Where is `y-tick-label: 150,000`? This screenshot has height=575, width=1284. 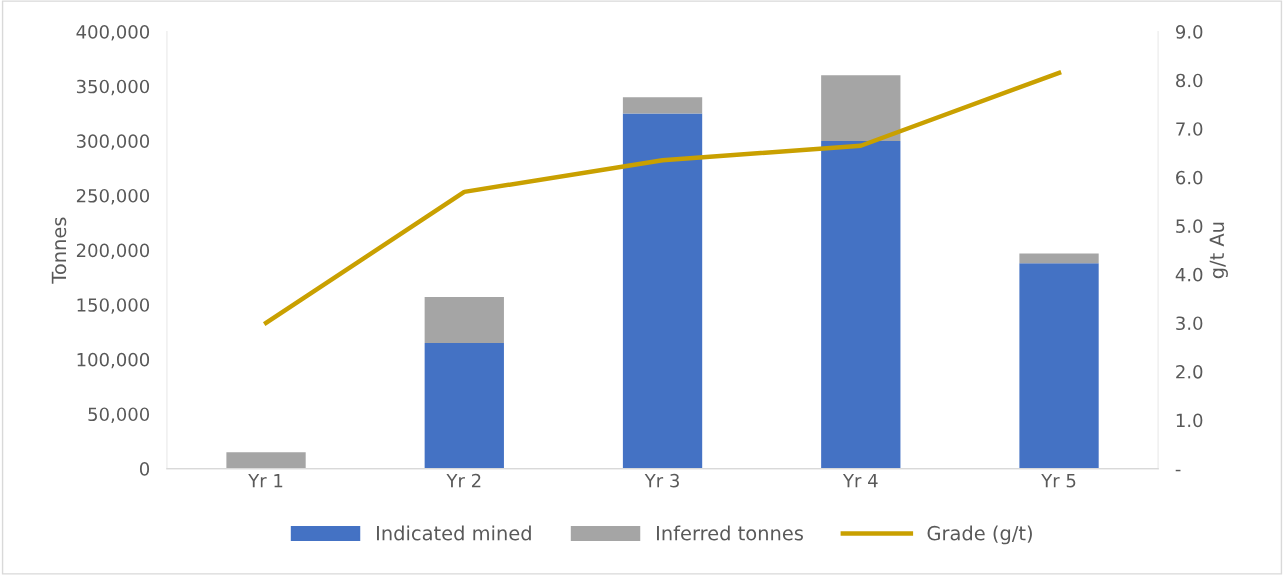 y-tick-label: 150,000 is located at coordinates (113, 306).